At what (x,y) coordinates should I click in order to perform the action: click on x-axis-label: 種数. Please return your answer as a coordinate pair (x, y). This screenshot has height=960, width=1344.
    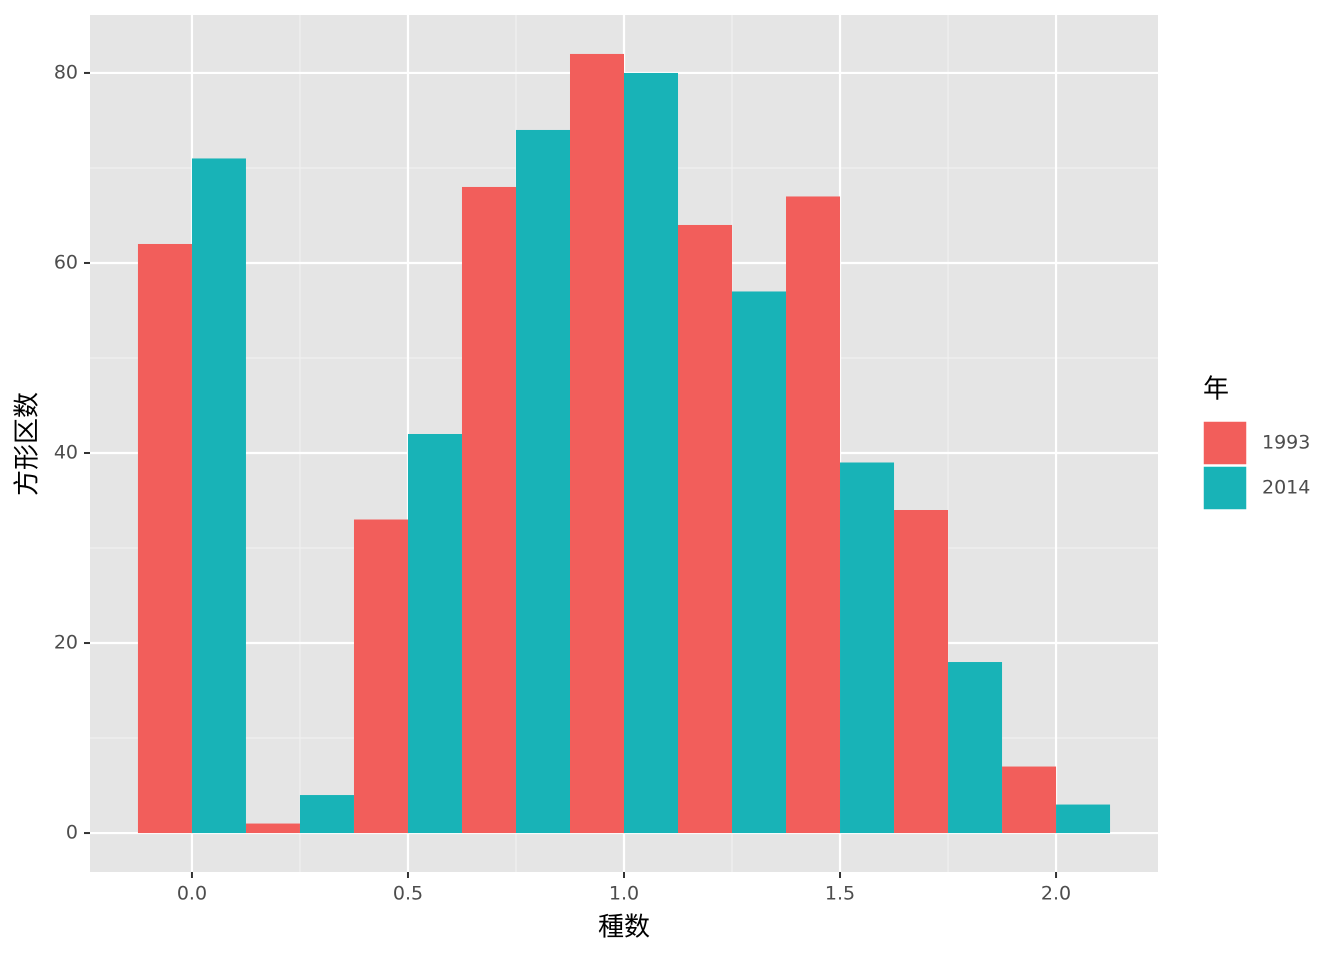
    Looking at the image, I should click on (624, 928).